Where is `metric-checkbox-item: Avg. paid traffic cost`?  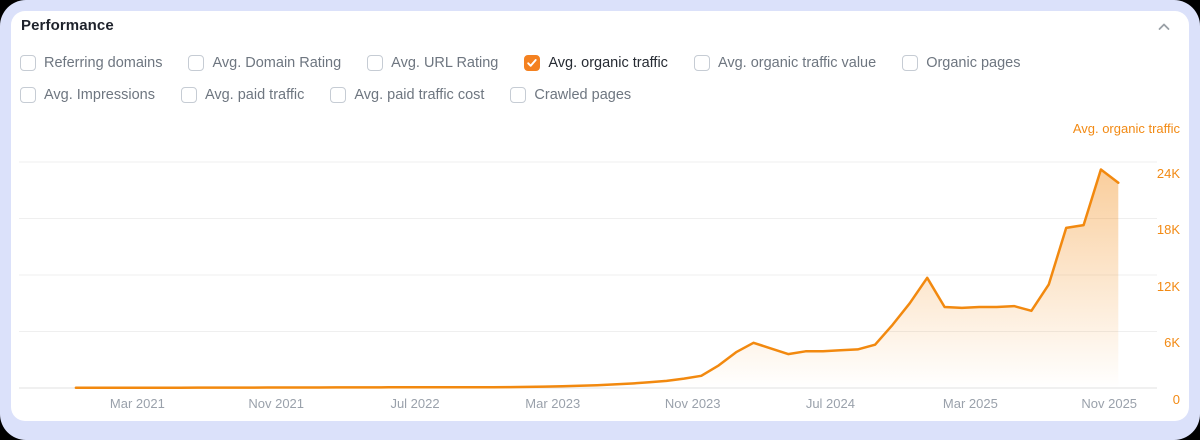 metric-checkbox-item: Avg. paid traffic cost is located at coordinates (407, 95).